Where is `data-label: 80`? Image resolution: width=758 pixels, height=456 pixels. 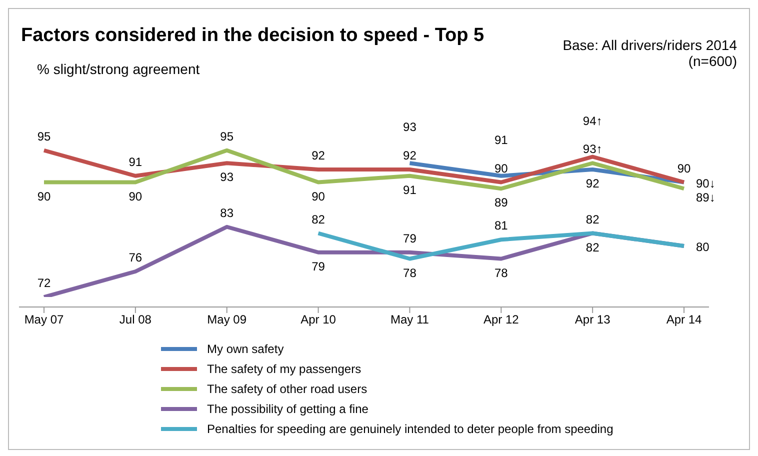
data-label: 80 is located at coordinates (703, 247).